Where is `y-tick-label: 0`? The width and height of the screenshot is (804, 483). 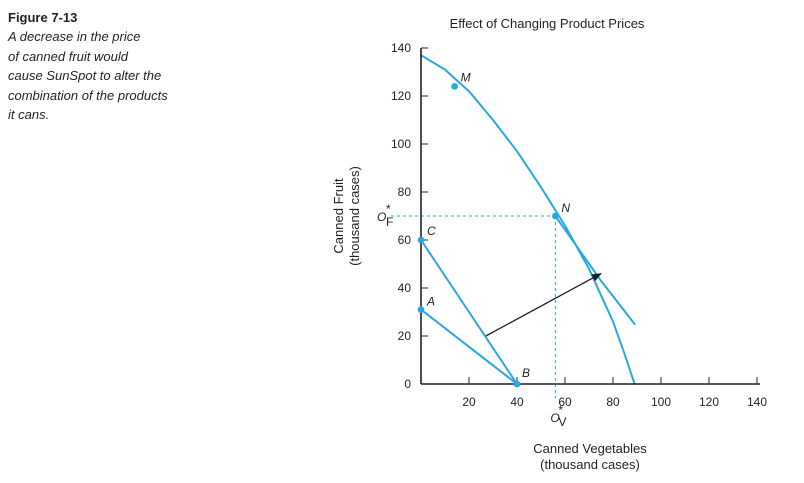 y-tick-label: 0 is located at coordinates (407, 384).